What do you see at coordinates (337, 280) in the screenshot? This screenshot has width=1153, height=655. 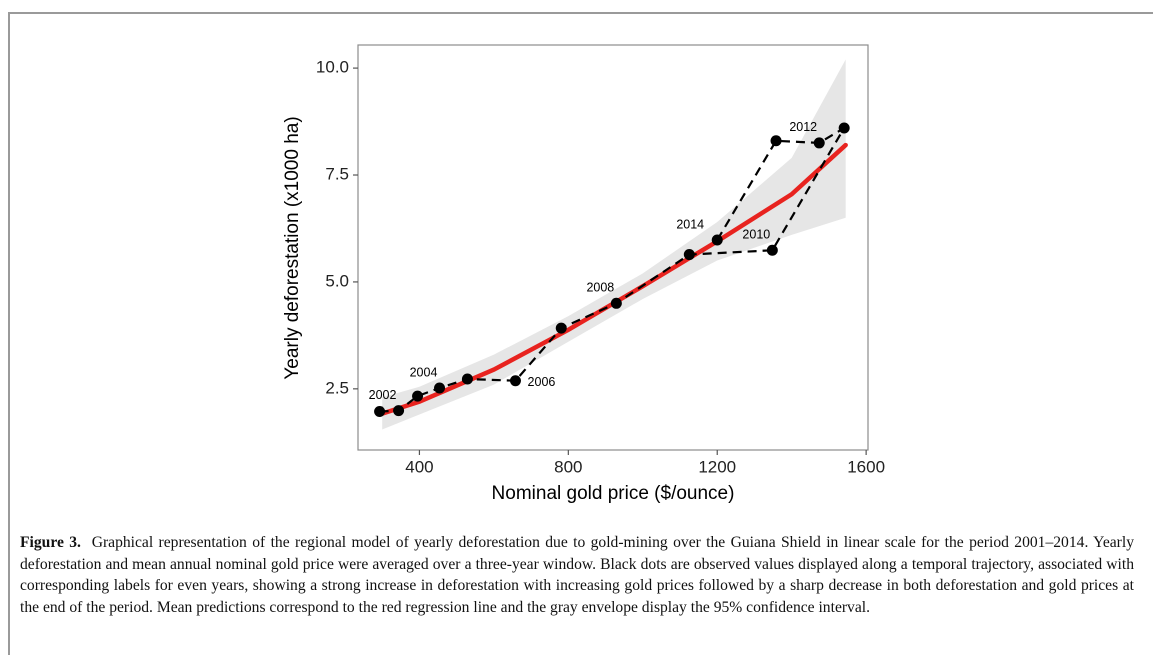 I see `y-tick-label: 5.0` at bounding box center [337, 280].